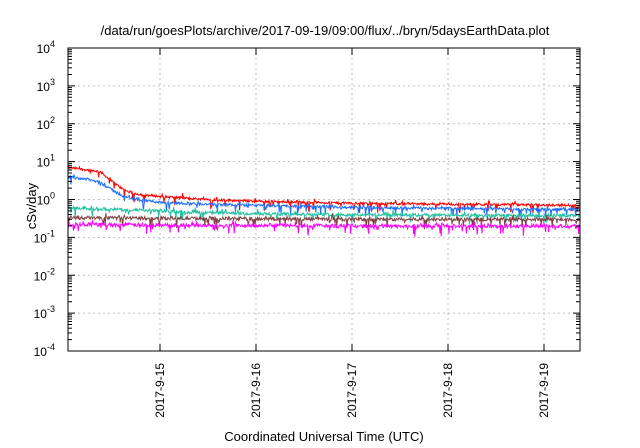 The width and height of the screenshot is (640, 448). What do you see at coordinates (52, 120) in the screenshot?
I see `y-tick-exponent: 2` at bounding box center [52, 120].